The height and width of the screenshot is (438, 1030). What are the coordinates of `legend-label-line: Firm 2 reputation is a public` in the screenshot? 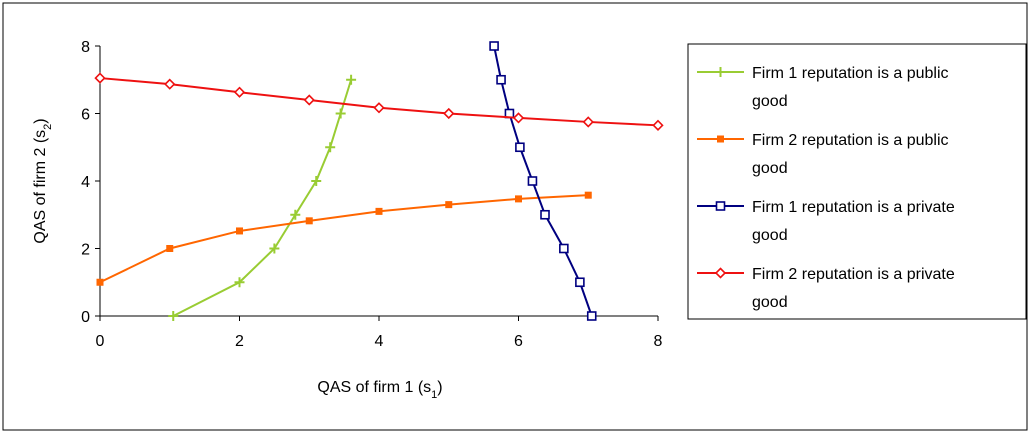 It's located at (850, 140).